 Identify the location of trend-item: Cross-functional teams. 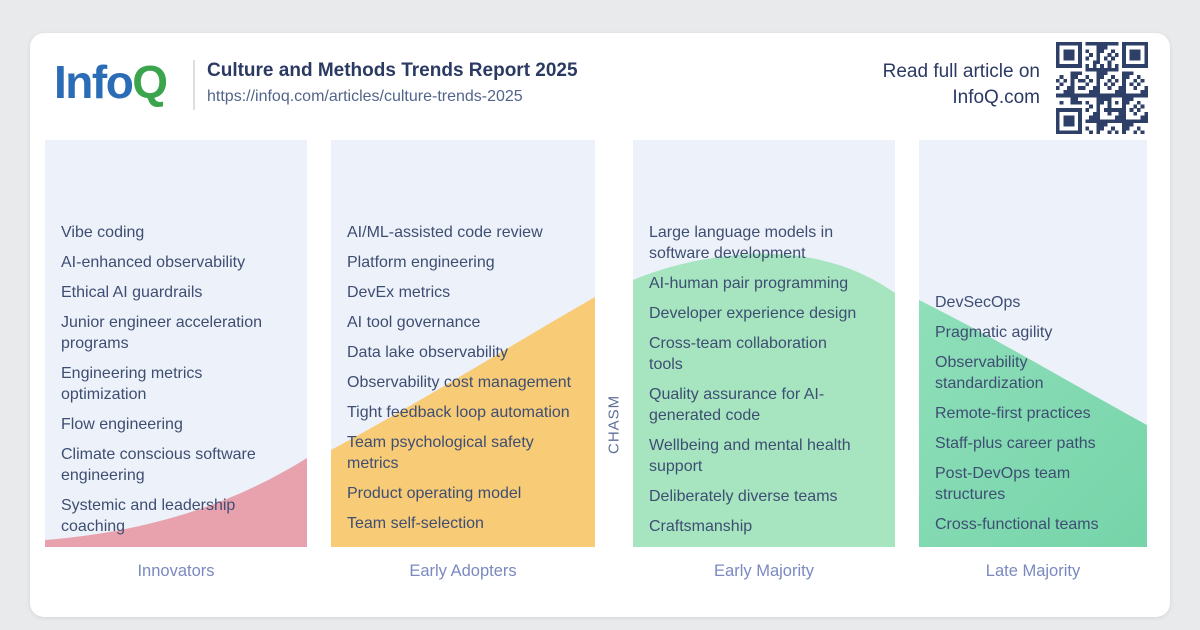
(1017, 524).